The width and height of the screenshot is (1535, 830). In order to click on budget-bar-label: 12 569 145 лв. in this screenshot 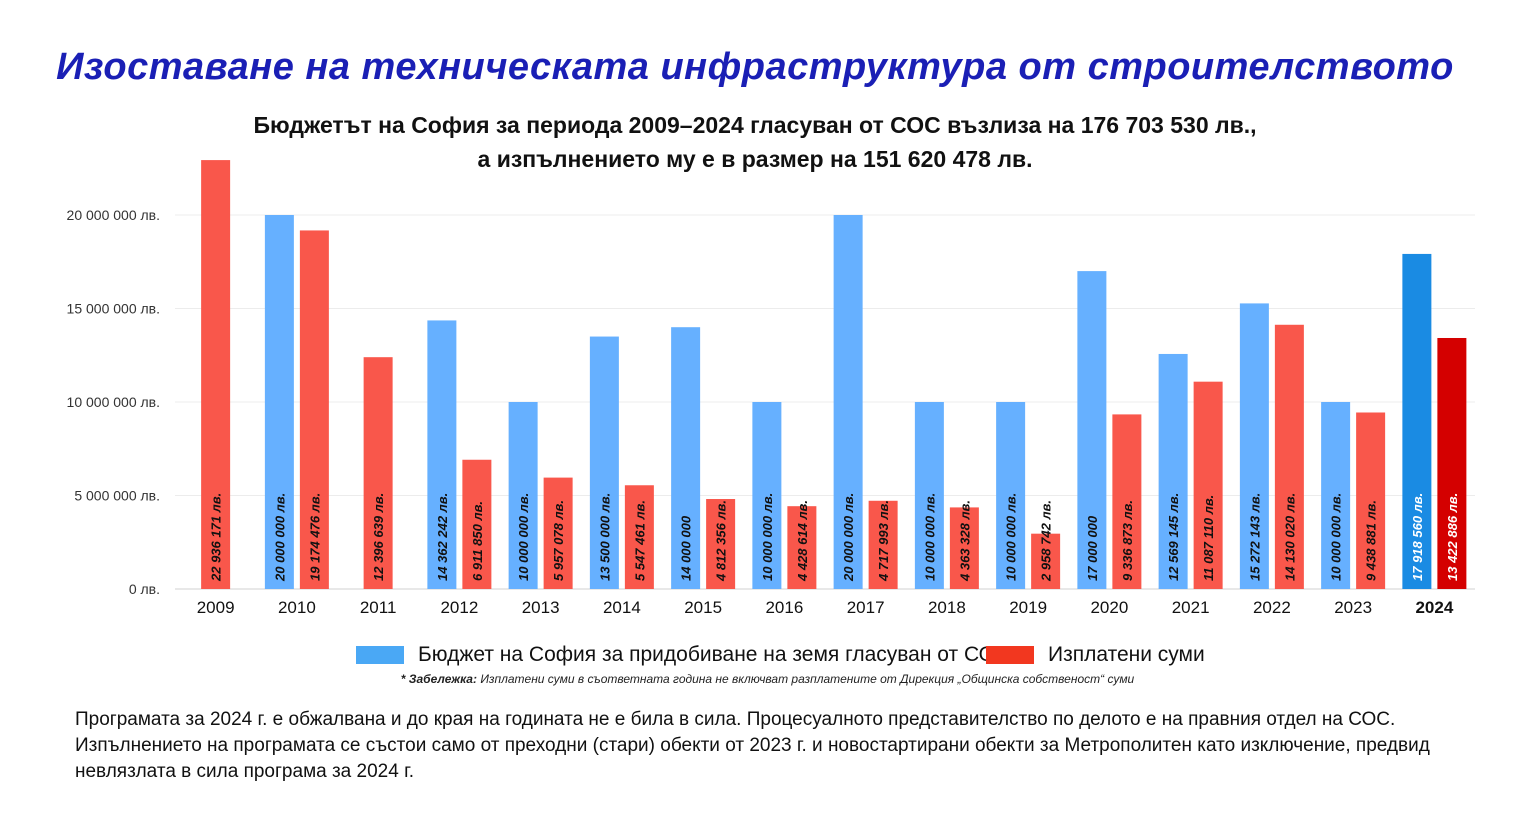, I will do `click(1173, 537)`.